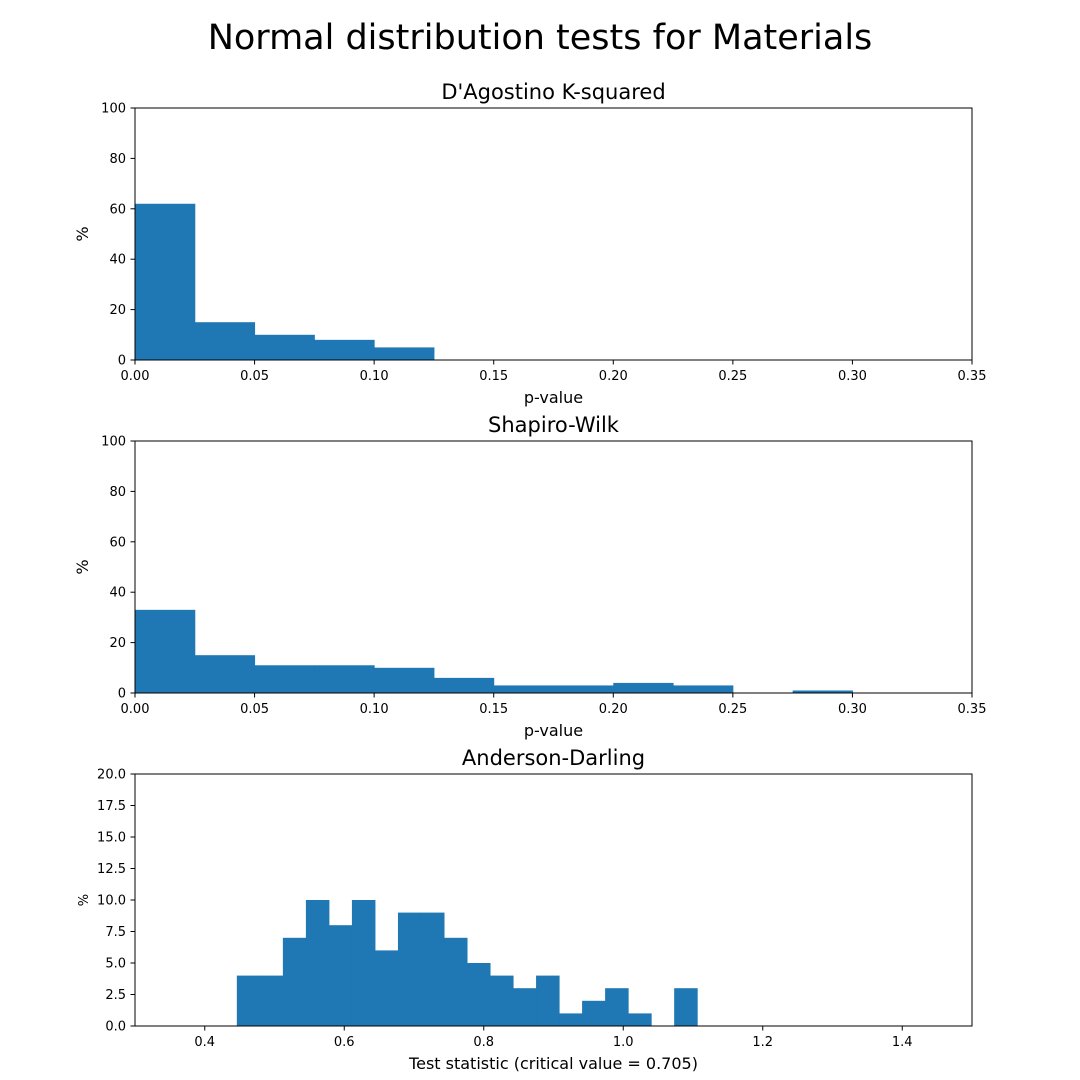 The image size is (1080, 1080). What do you see at coordinates (111, 806) in the screenshot?
I see `y-tick-label: 17.5` at bounding box center [111, 806].